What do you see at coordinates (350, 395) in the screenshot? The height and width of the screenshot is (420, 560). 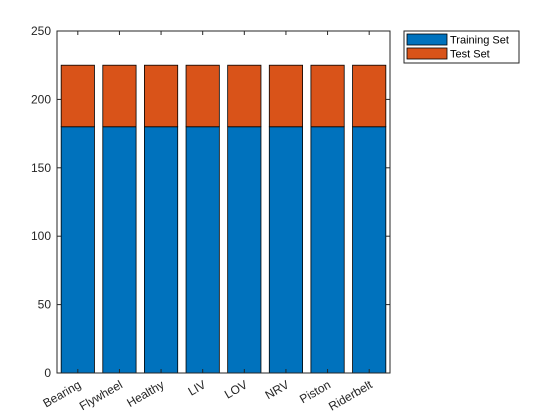 I see `x-tick-label-riderbelt: Riderbelt` at bounding box center [350, 395].